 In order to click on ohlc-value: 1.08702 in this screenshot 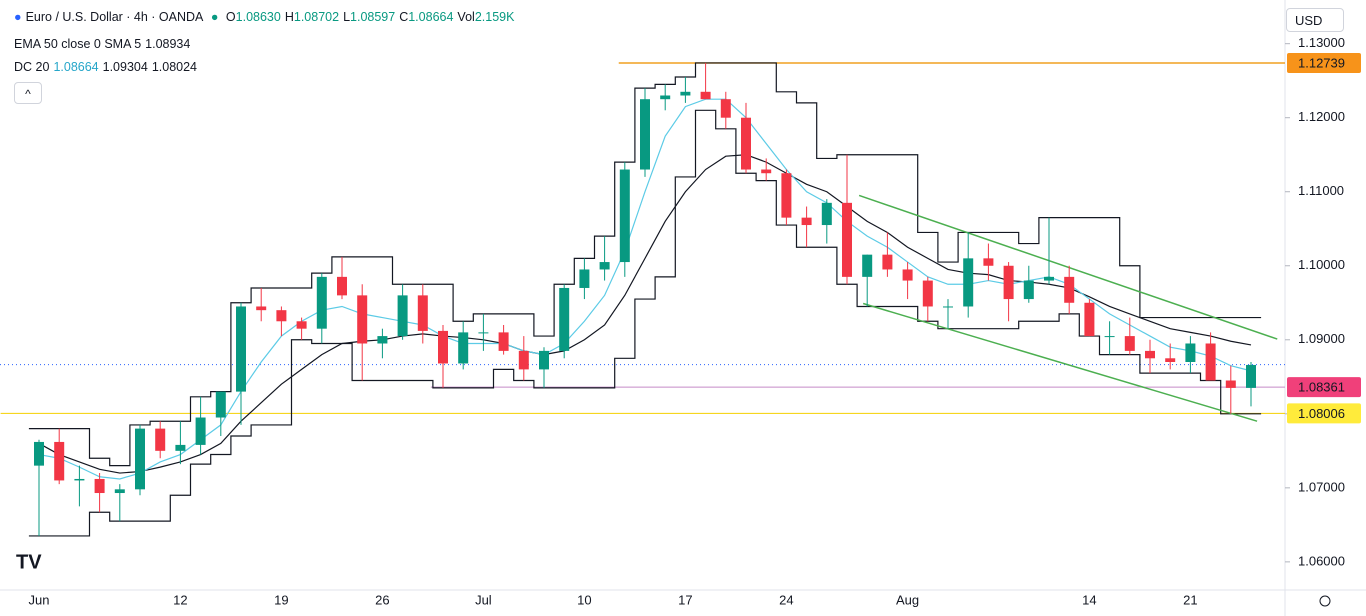, I will do `click(316, 17)`.